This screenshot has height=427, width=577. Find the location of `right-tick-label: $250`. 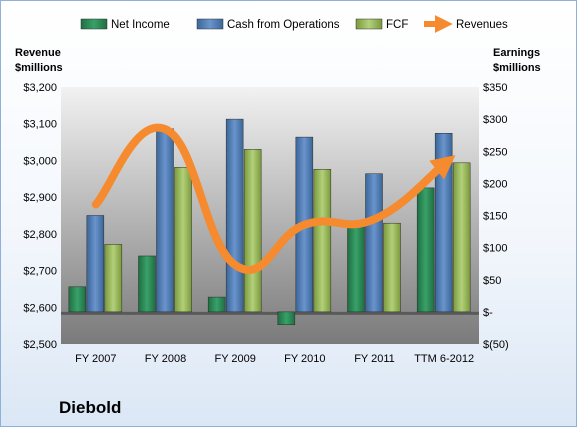

right-tick-label: $250 is located at coordinates (495, 152).